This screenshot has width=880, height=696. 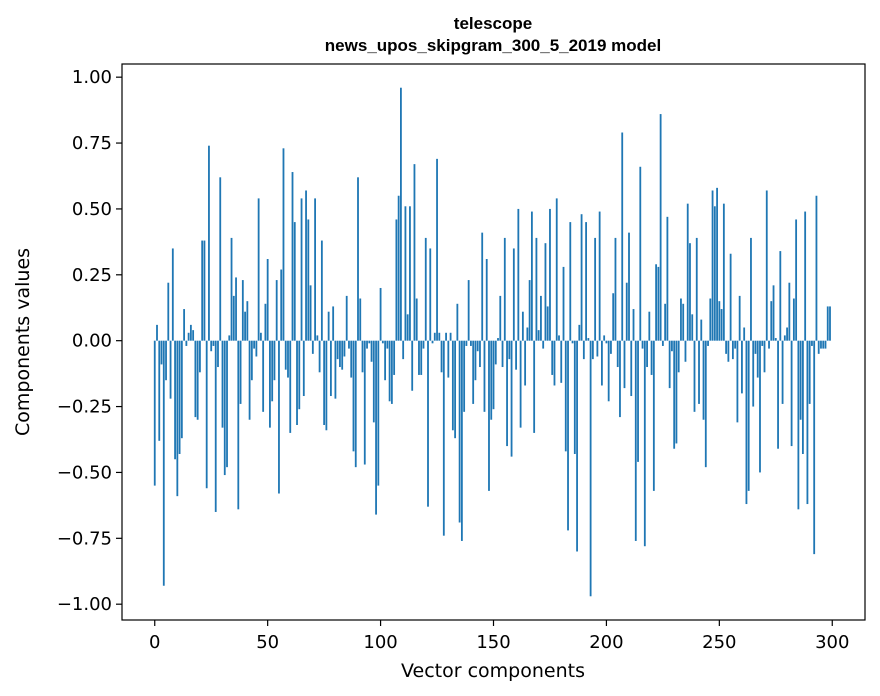 What do you see at coordinates (267, 642) in the screenshot?
I see `x-tick-label: 50` at bounding box center [267, 642].